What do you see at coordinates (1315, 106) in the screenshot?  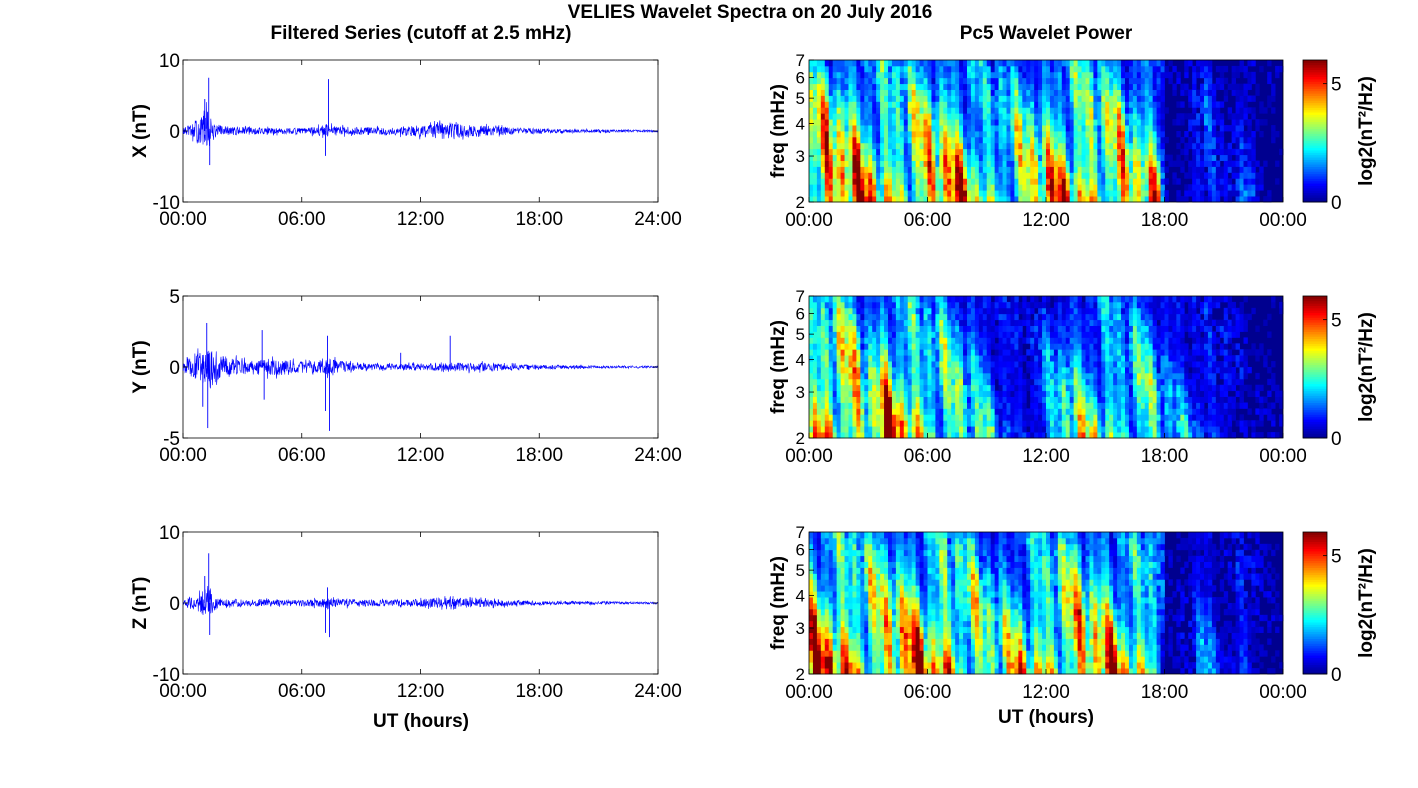 I see `colorbar-swatch` at bounding box center [1315, 106].